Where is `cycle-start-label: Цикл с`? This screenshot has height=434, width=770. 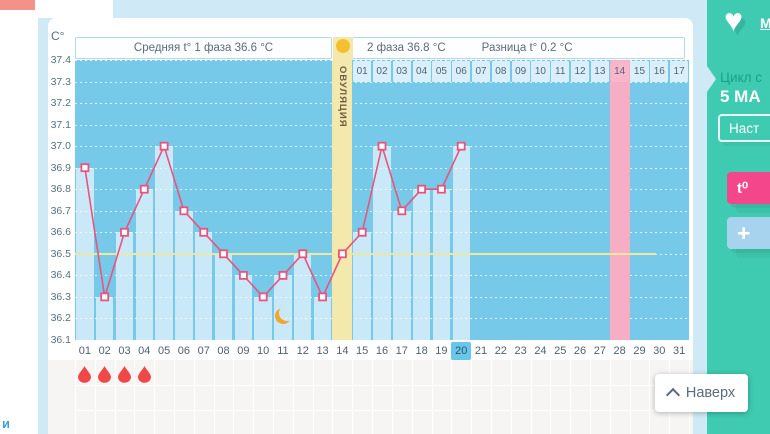 cycle-start-label: Цикл с is located at coordinates (741, 77).